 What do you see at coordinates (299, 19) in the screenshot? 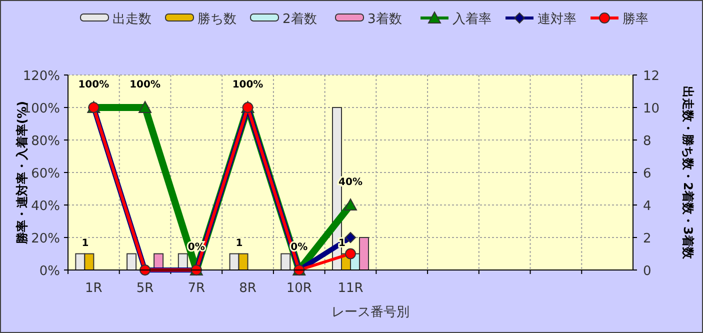
I see `legend-label: 2着数` at bounding box center [299, 19].